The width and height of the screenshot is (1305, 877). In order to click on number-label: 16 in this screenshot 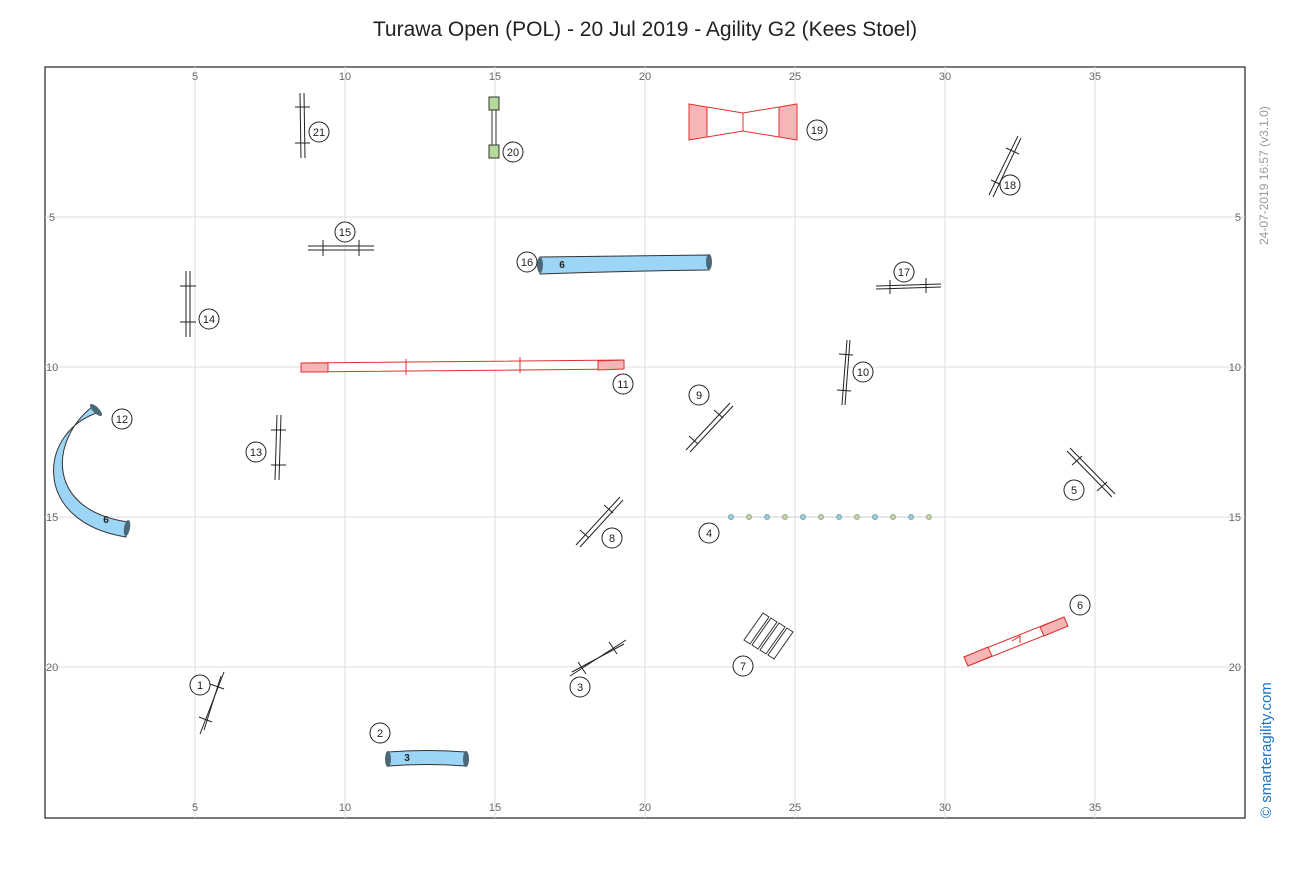, I will do `click(527, 263)`.